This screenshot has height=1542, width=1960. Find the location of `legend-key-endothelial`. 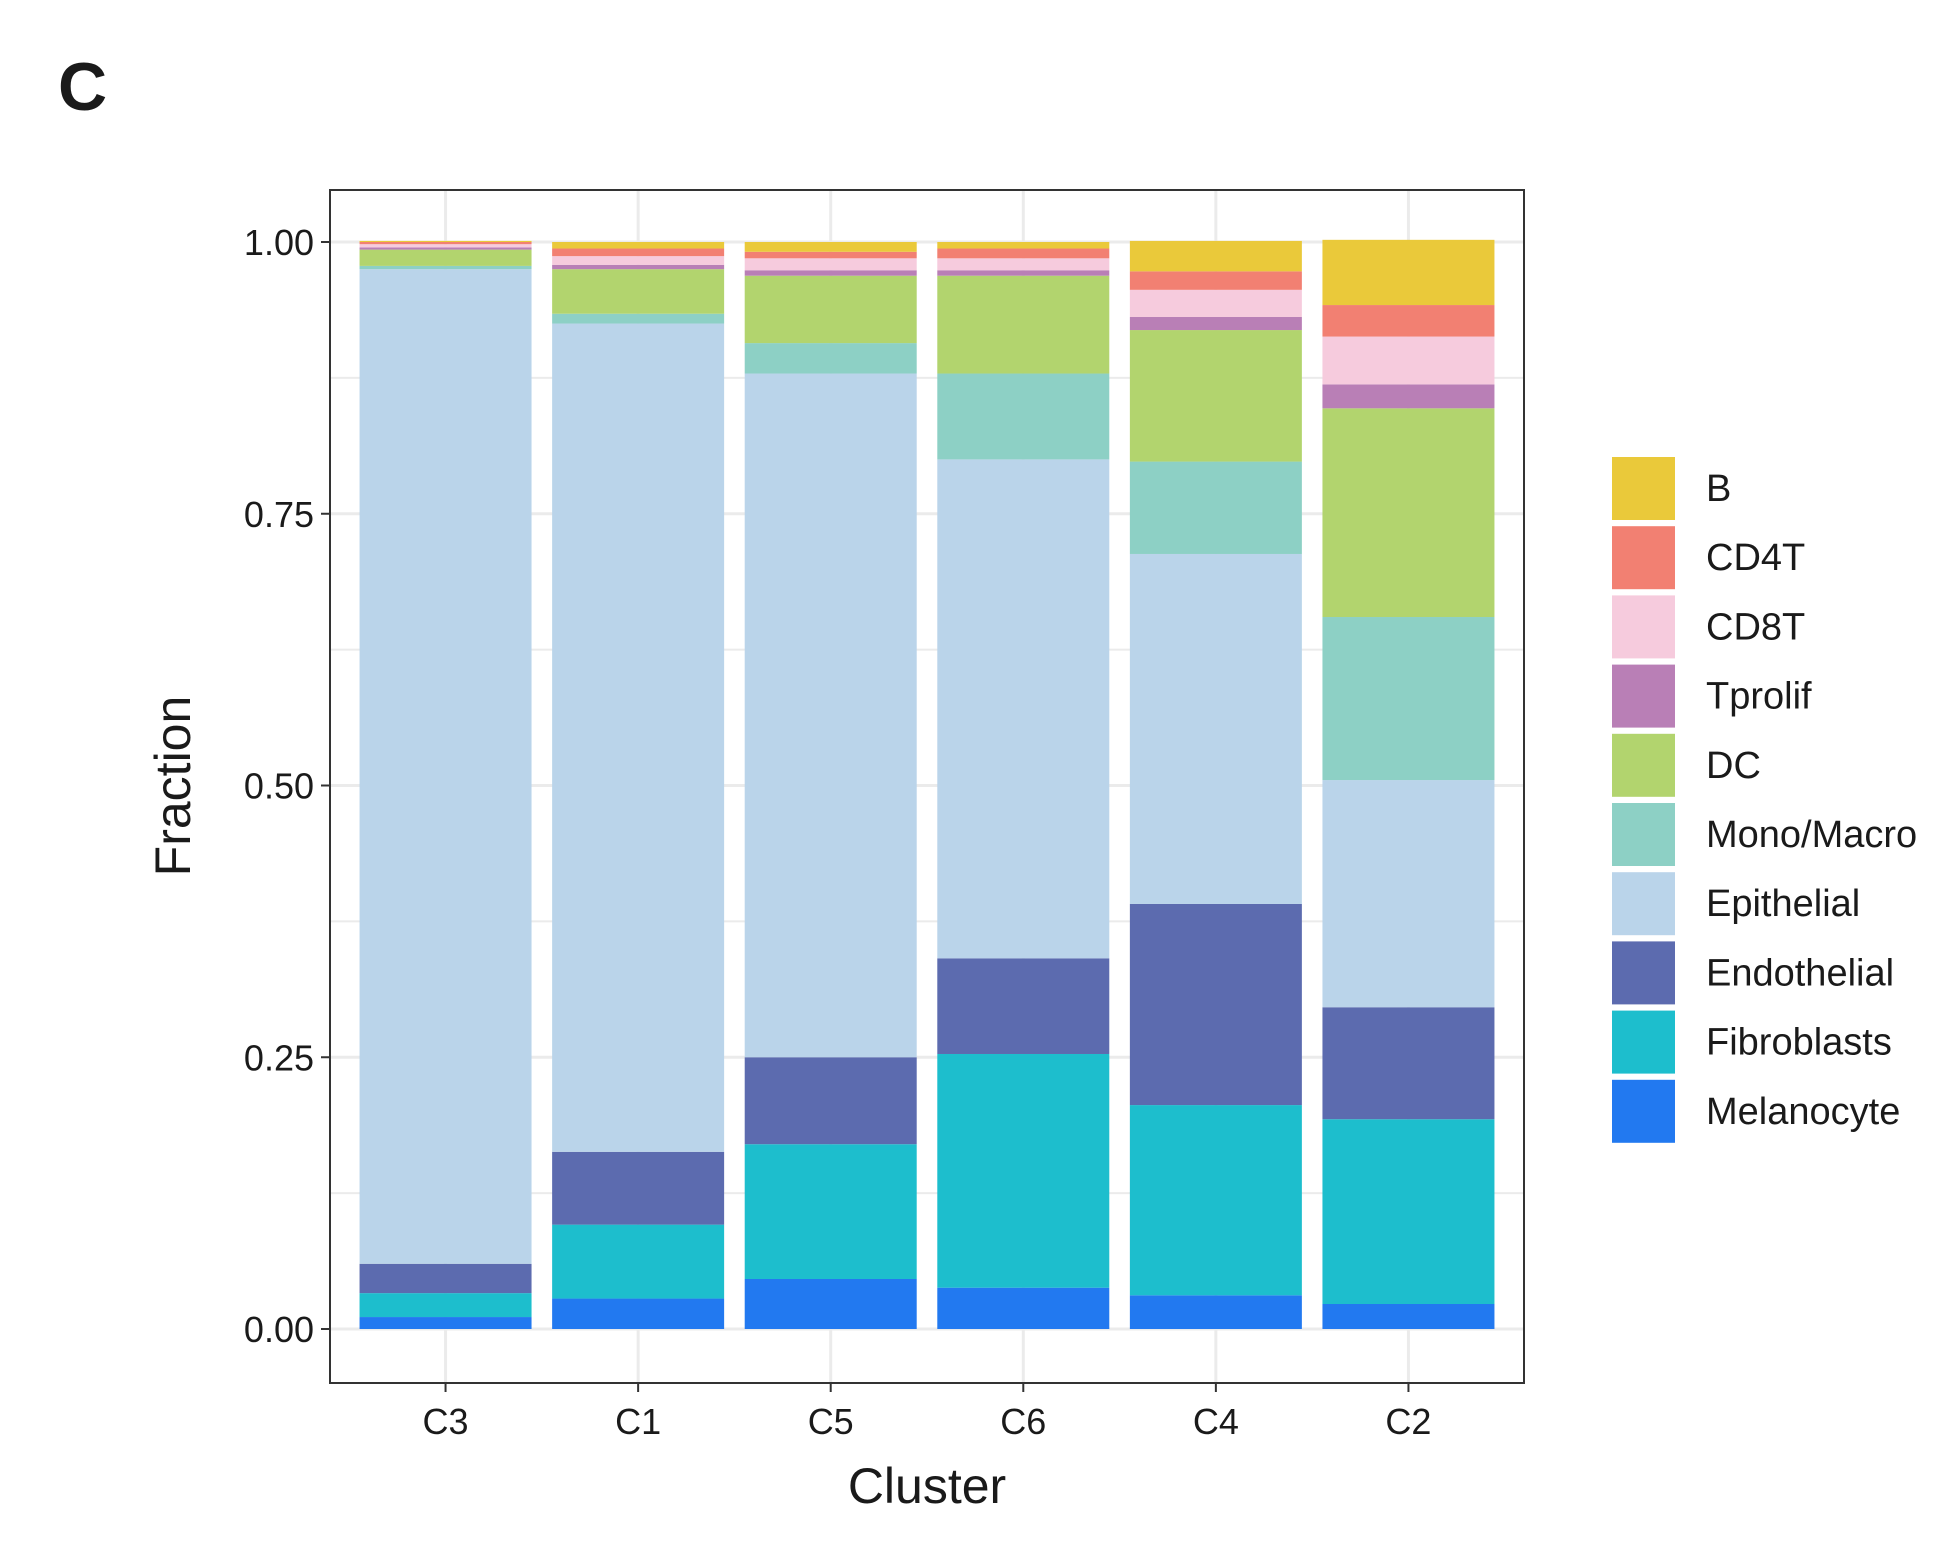

legend-key-endothelial is located at coordinates (1643, 973).